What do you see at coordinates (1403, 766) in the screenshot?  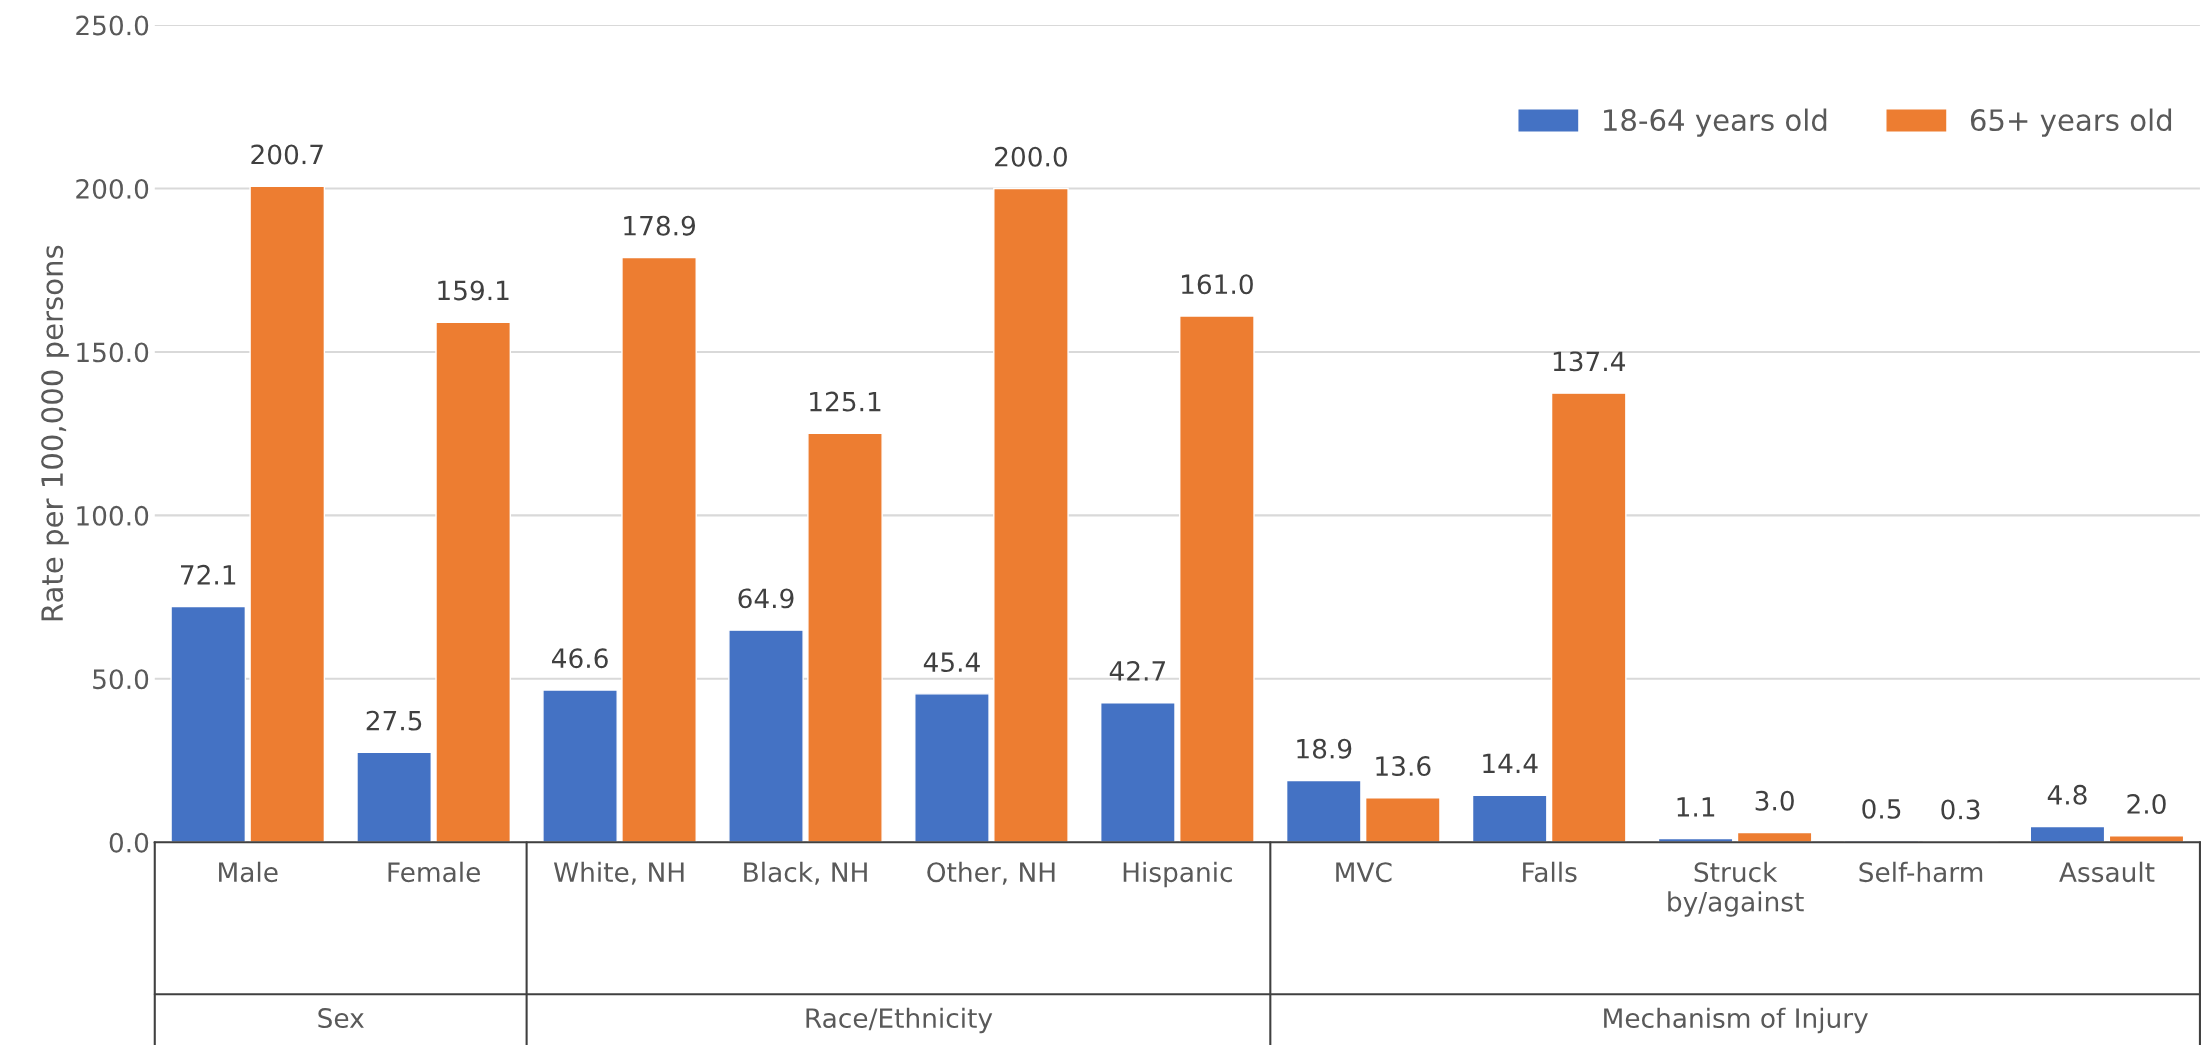 I see `data-label: 13.6` at bounding box center [1403, 766].